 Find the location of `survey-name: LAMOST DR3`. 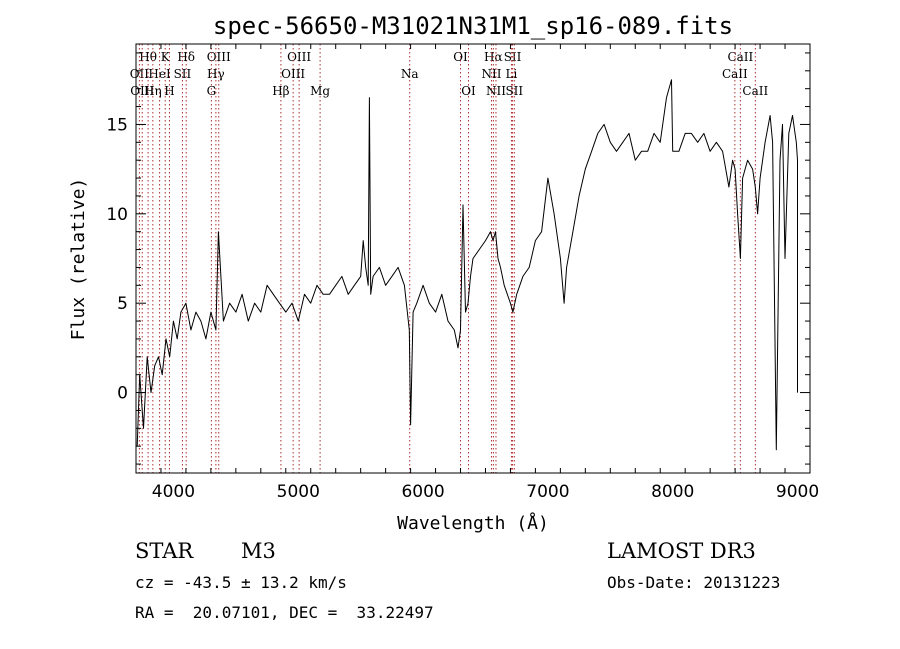

survey-name: LAMOST DR3 is located at coordinates (681, 551).